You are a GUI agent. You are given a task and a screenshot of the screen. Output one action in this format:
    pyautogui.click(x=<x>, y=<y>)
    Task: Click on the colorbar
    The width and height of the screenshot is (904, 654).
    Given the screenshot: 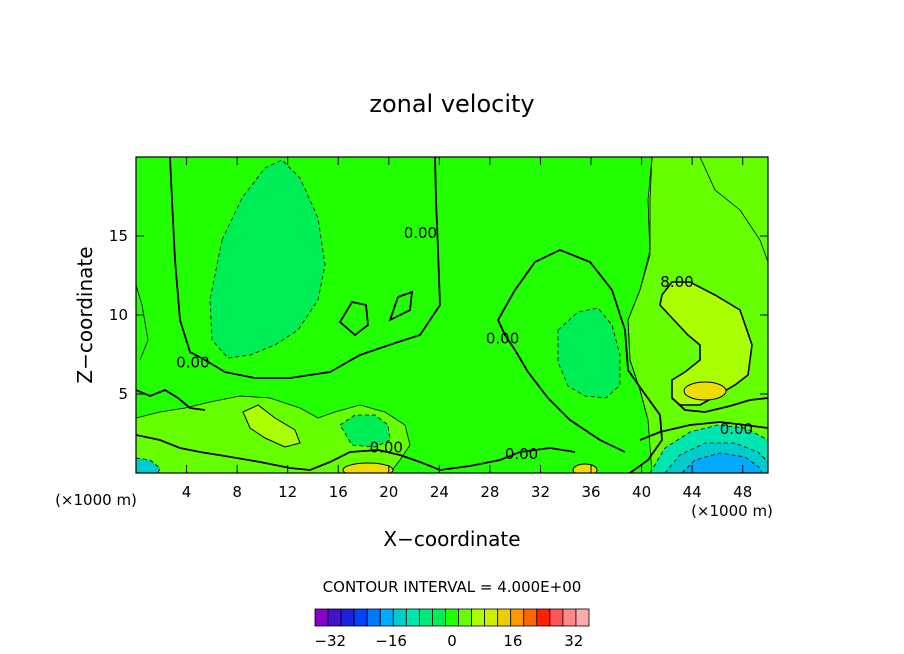 What is the action you would take?
    pyautogui.click(x=452, y=617)
    